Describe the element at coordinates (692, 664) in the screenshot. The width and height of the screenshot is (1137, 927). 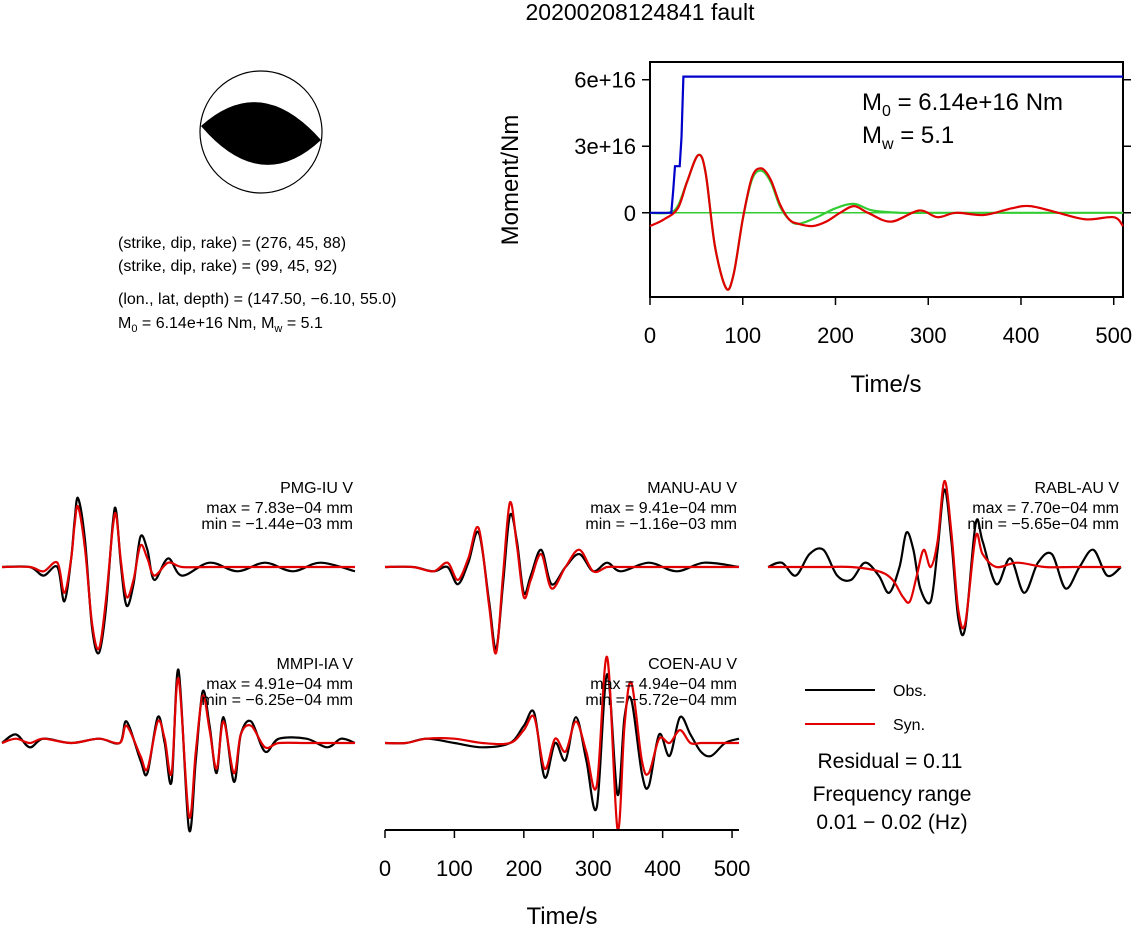
I see `station-name: COEN-AU V` at that location.